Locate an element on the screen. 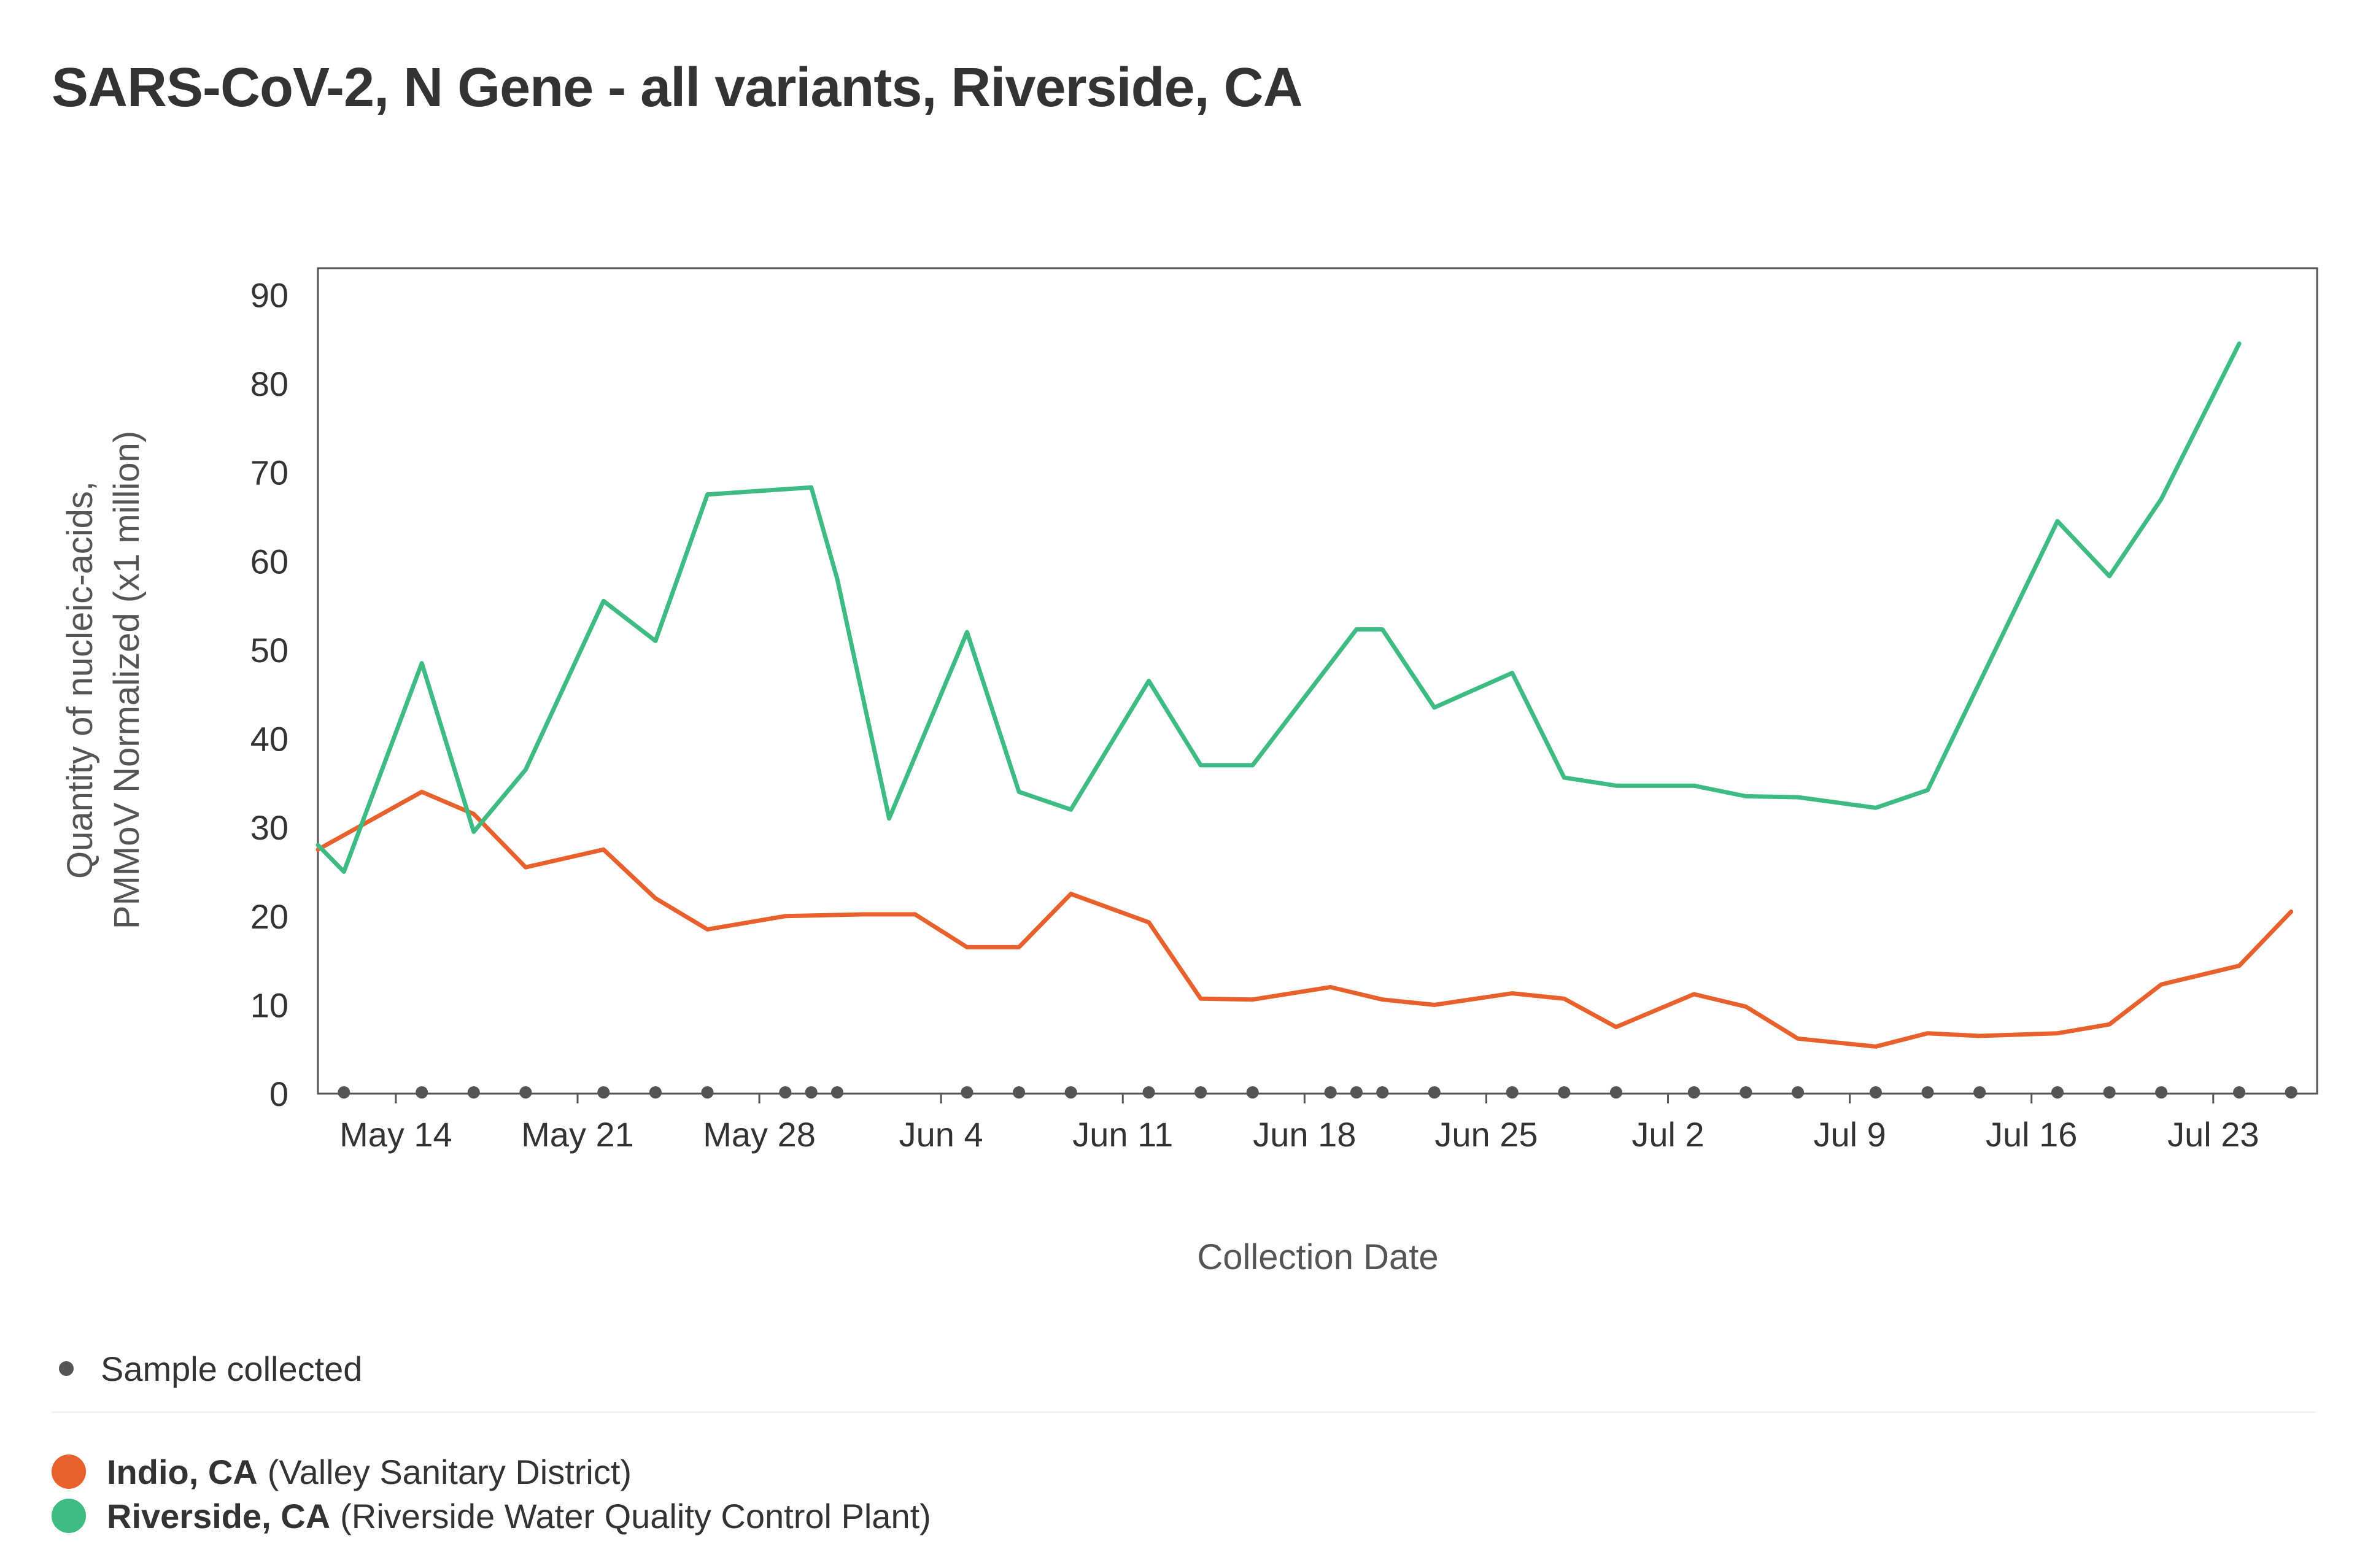 The width and height of the screenshot is (2357, 1568). legend-sample-collected: Sample collected is located at coordinates (210, 1368).